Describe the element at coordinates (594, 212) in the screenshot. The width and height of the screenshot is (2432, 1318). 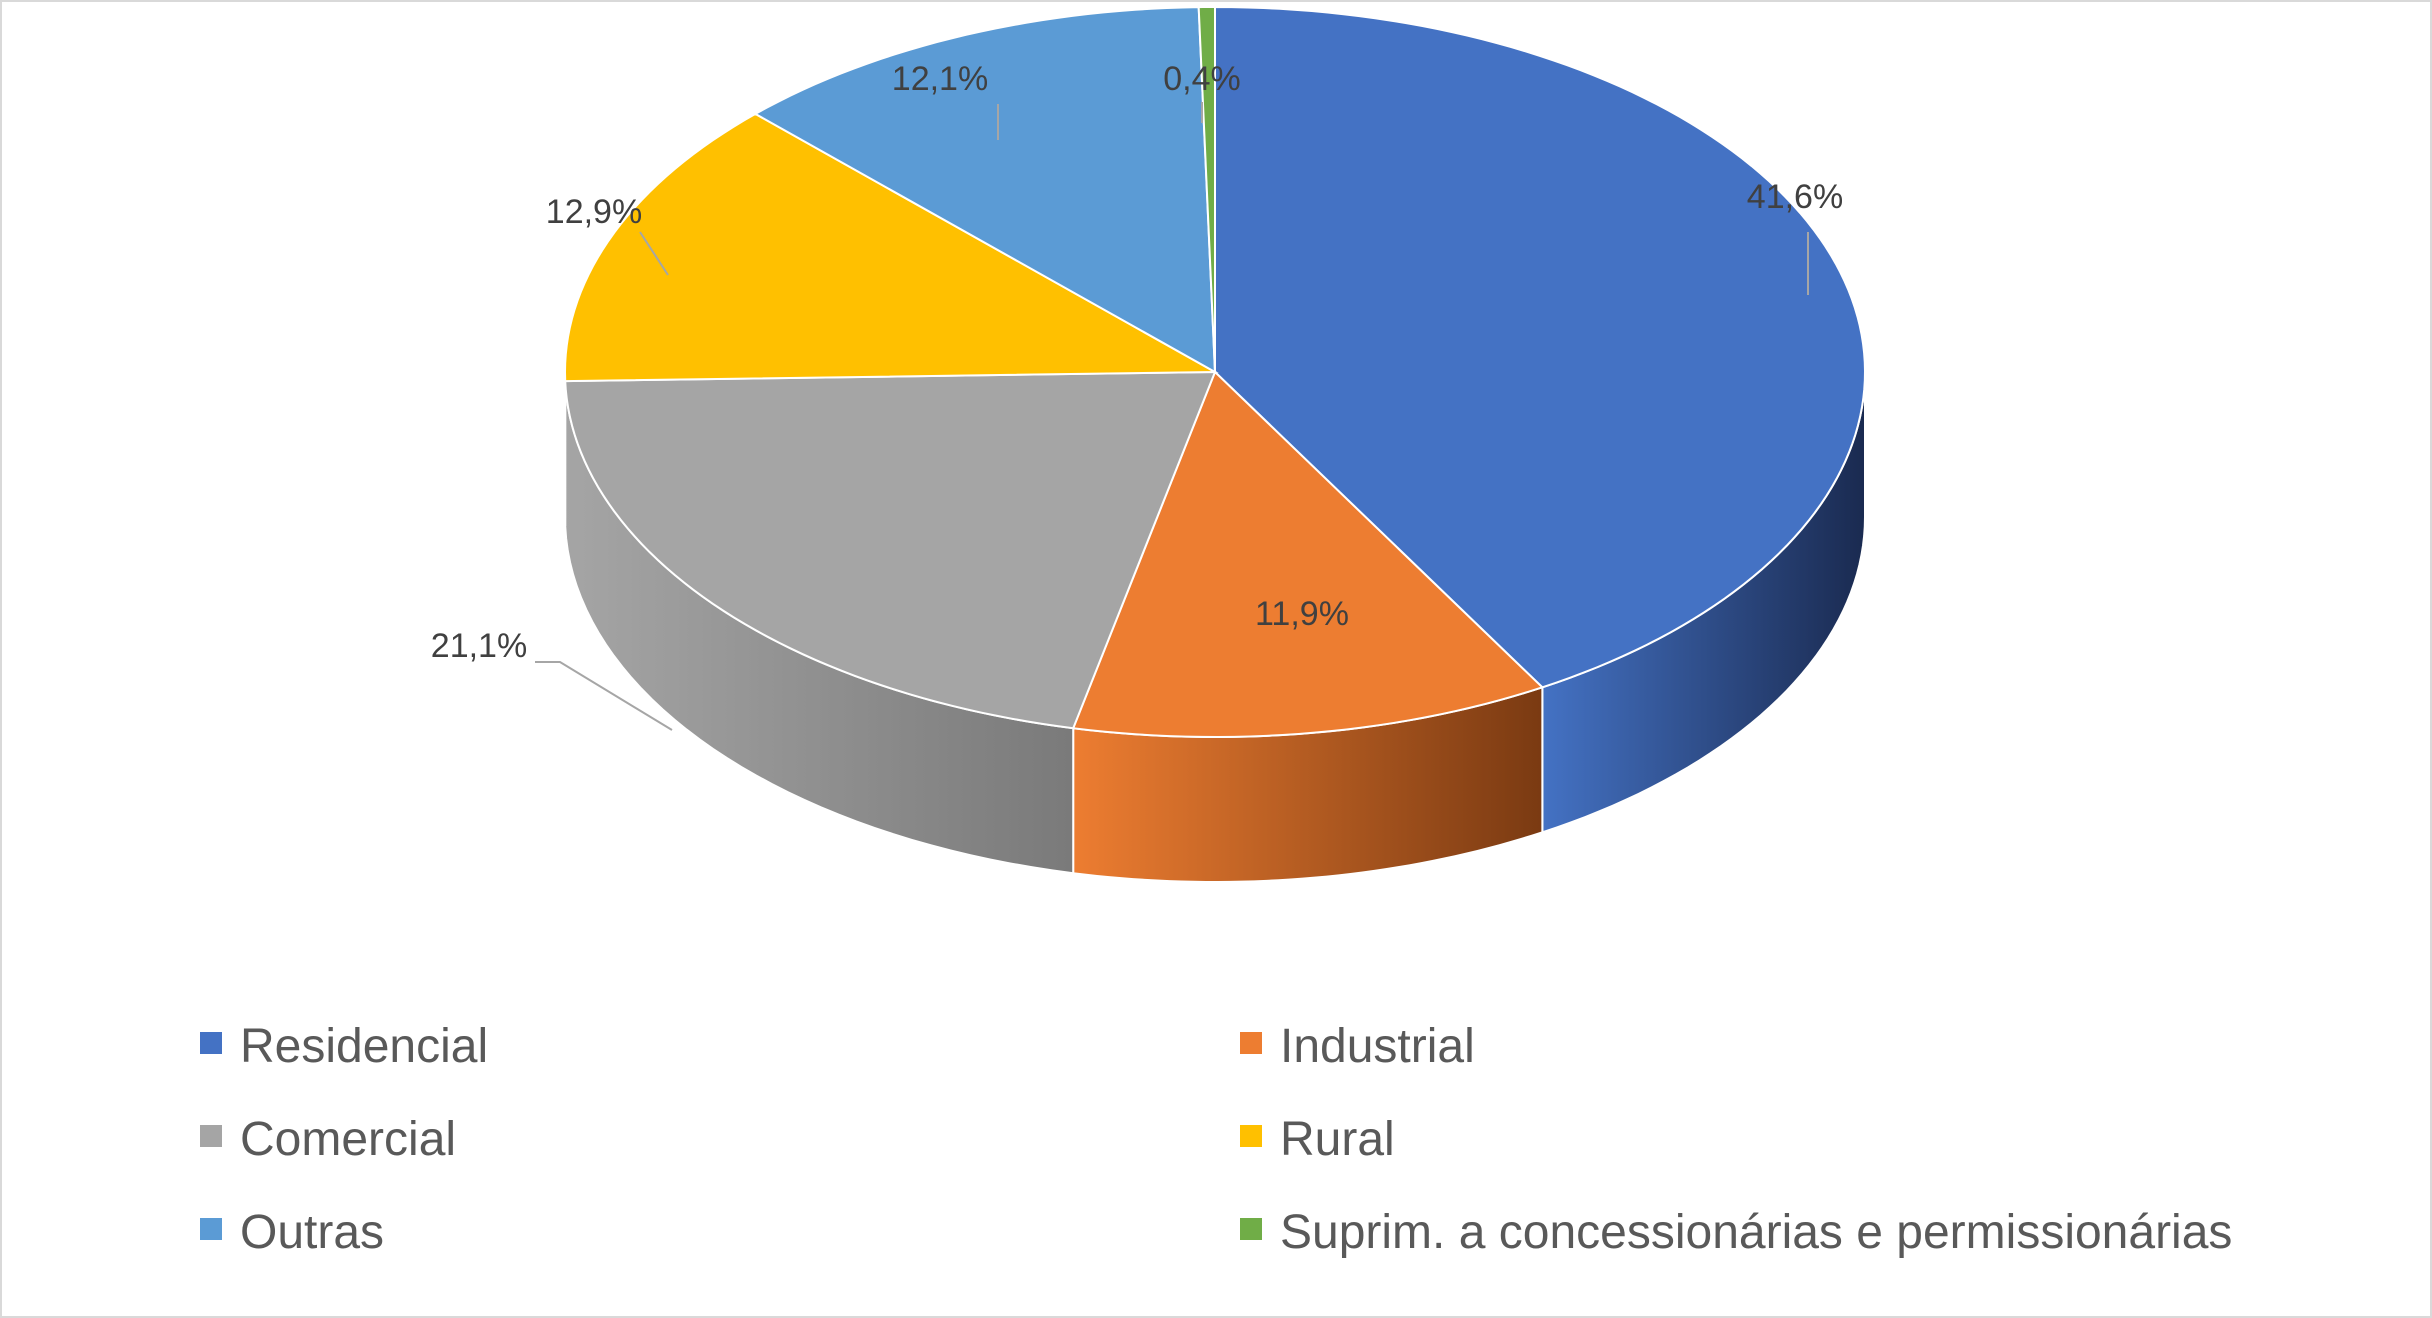
I see `data-label-rural: 12,9%` at that location.